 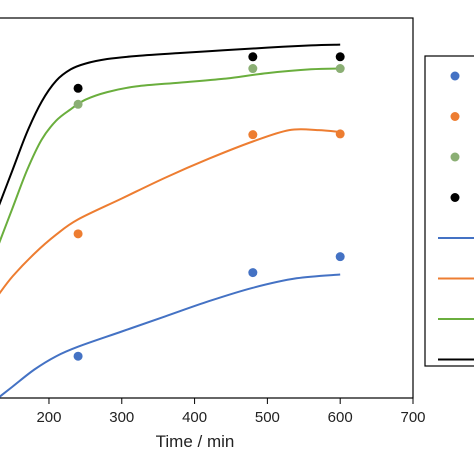 What do you see at coordinates (121, 417) in the screenshot?
I see `x-tick-label-1: 300` at bounding box center [121, 417].